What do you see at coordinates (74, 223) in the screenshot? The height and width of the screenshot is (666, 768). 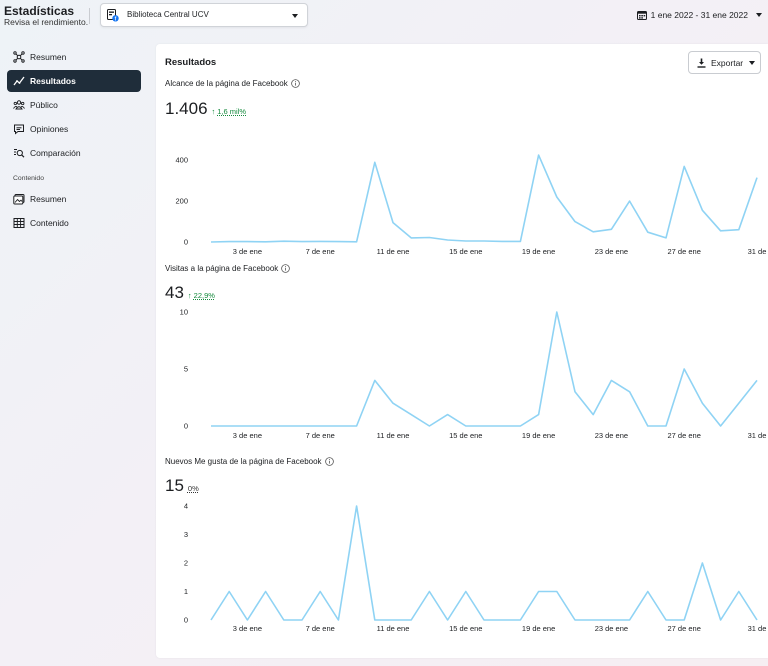 I see `sidebar-item-contenido: Contenido` at bounding box center [74, 223].